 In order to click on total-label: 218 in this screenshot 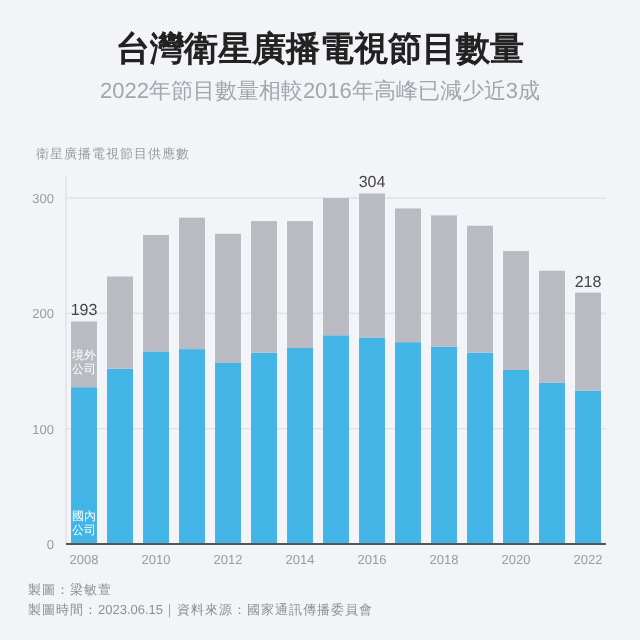, I will do `click(588, 281)`.